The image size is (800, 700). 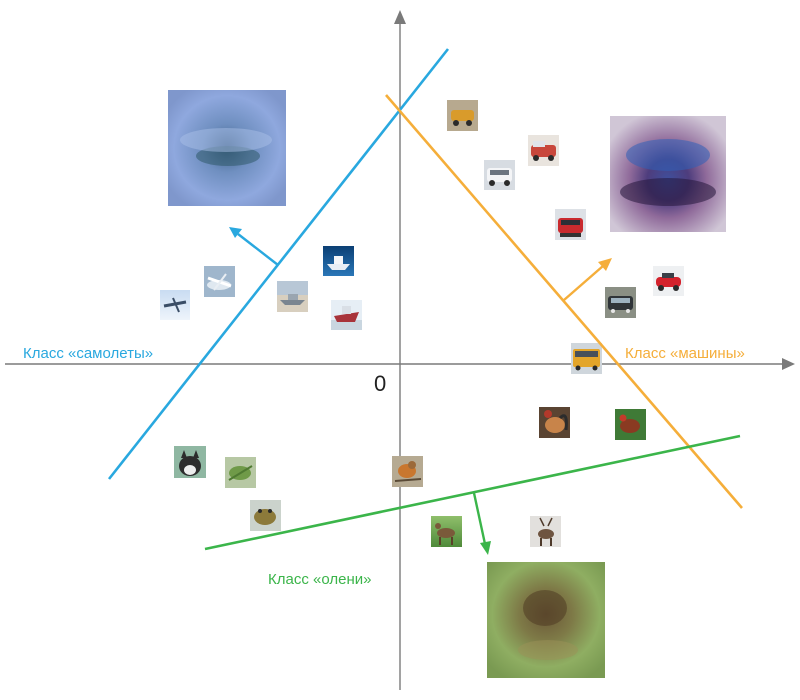 I want to click on deer-normal-arrowhead, so click(x=485, y=548).